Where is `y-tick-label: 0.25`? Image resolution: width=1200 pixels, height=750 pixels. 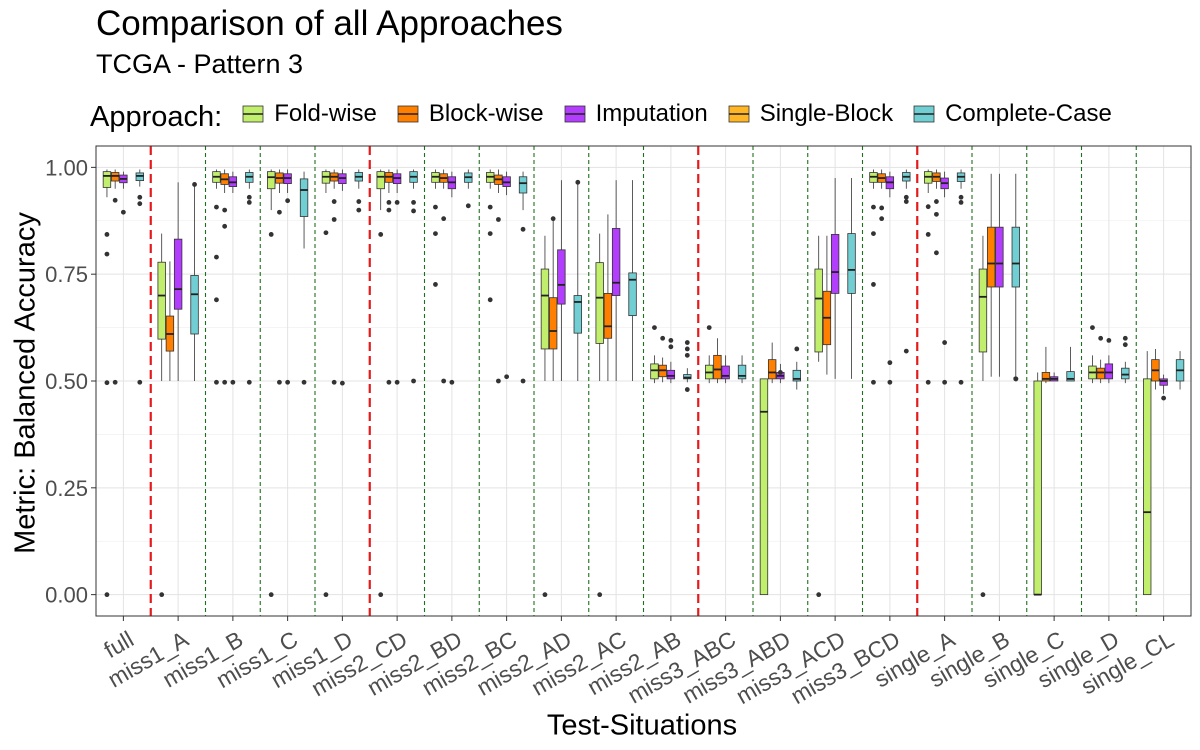
y-tick-label: 0.25 is located at coordinates (66, 488).